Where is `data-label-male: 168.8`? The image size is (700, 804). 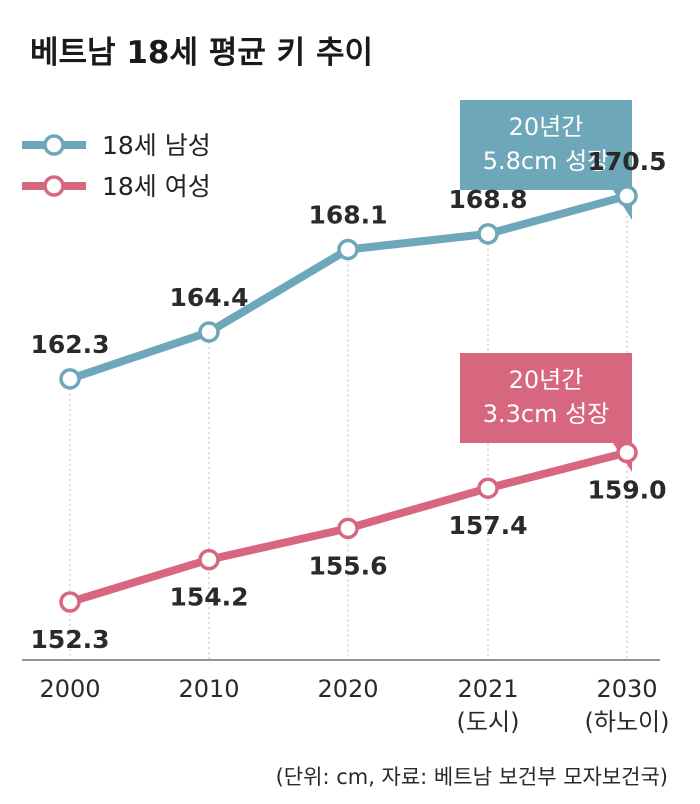 data-label-male: 168.8 is located at coordinates (487, 199).